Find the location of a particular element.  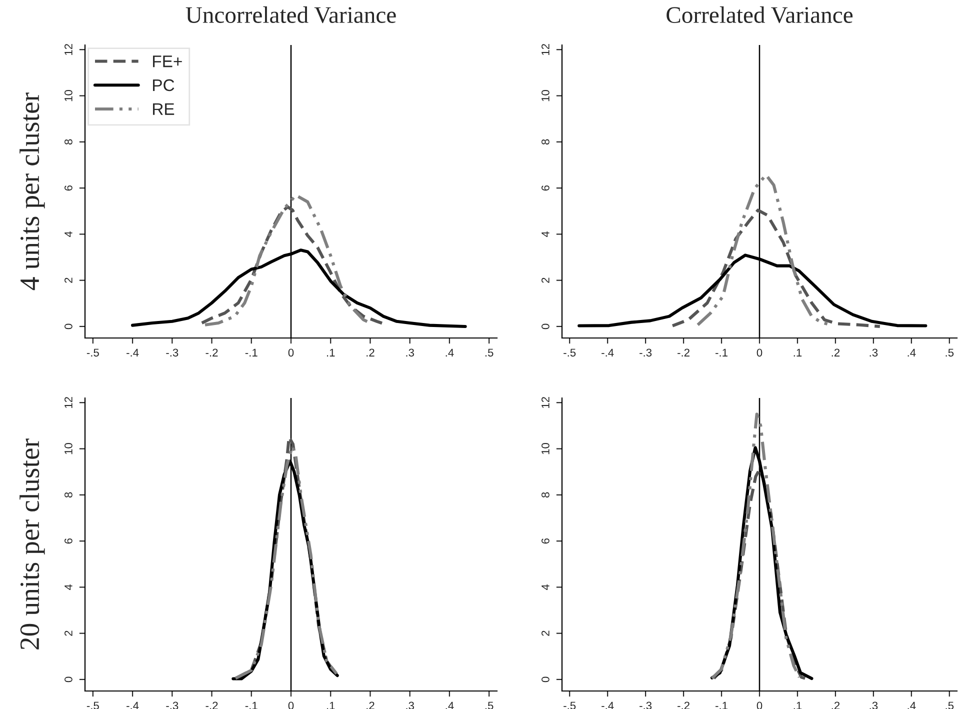

y-axis-title: 20 units per cluster is located at coordinates (32, 544).